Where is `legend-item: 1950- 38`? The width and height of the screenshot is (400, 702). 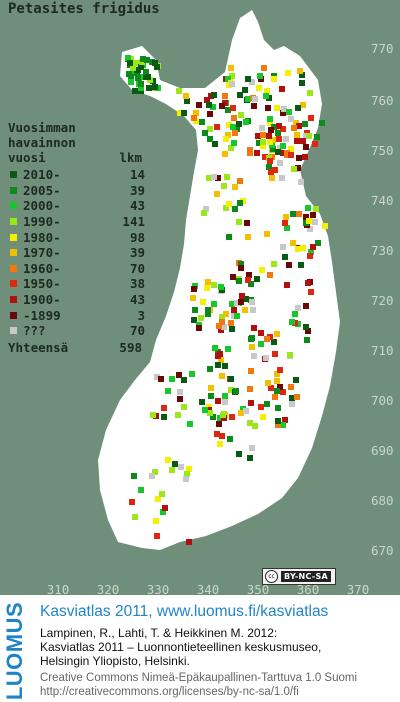 legend-item: 1950- 38 is located at coordinates (79, 284).